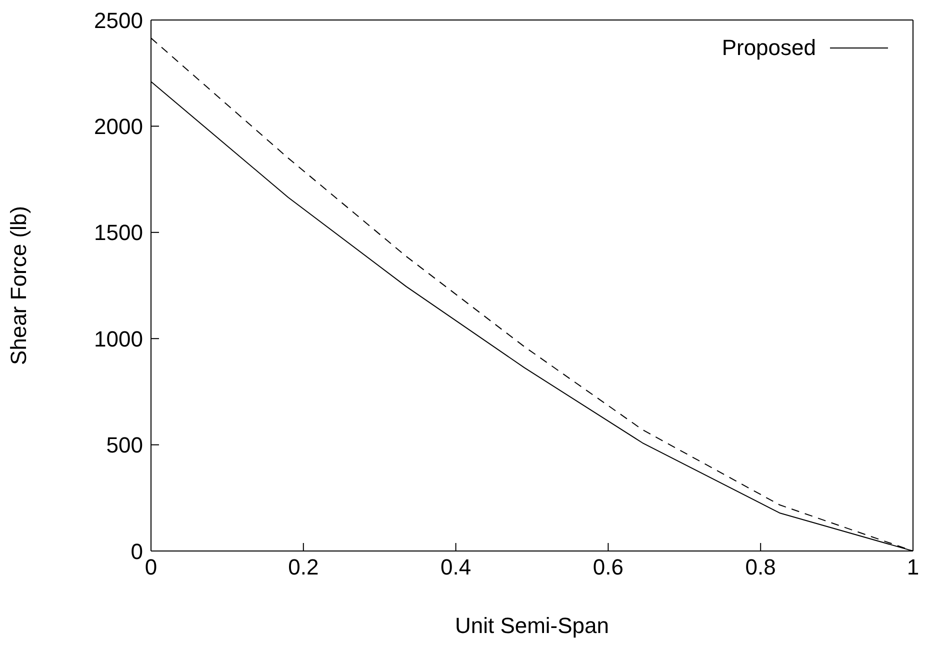  I want to click on x-axis-title: Unit Semi-Span, so click(532, 625).